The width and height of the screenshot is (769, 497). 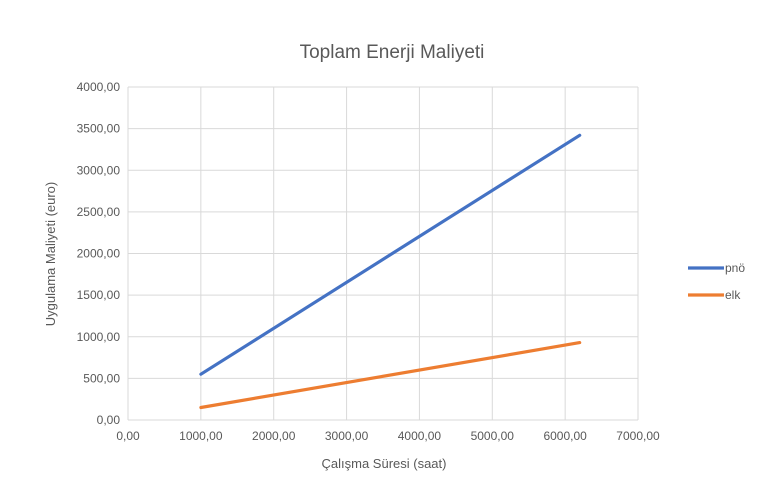 What do you see at coordinates (420, 436) in the screenshot?
I see `x-tick-label: 4000,00` at bounding box center [420, 436].